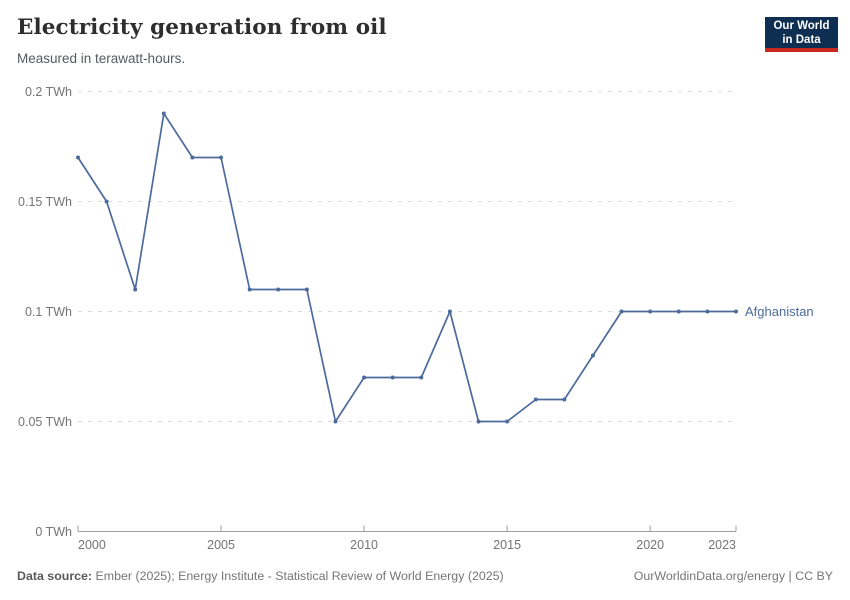 This screenshot has width=850, height=600. Describe the element at coordinates (55, 576) in the screenshot. I see `data-source-label: Data source:` at that location.